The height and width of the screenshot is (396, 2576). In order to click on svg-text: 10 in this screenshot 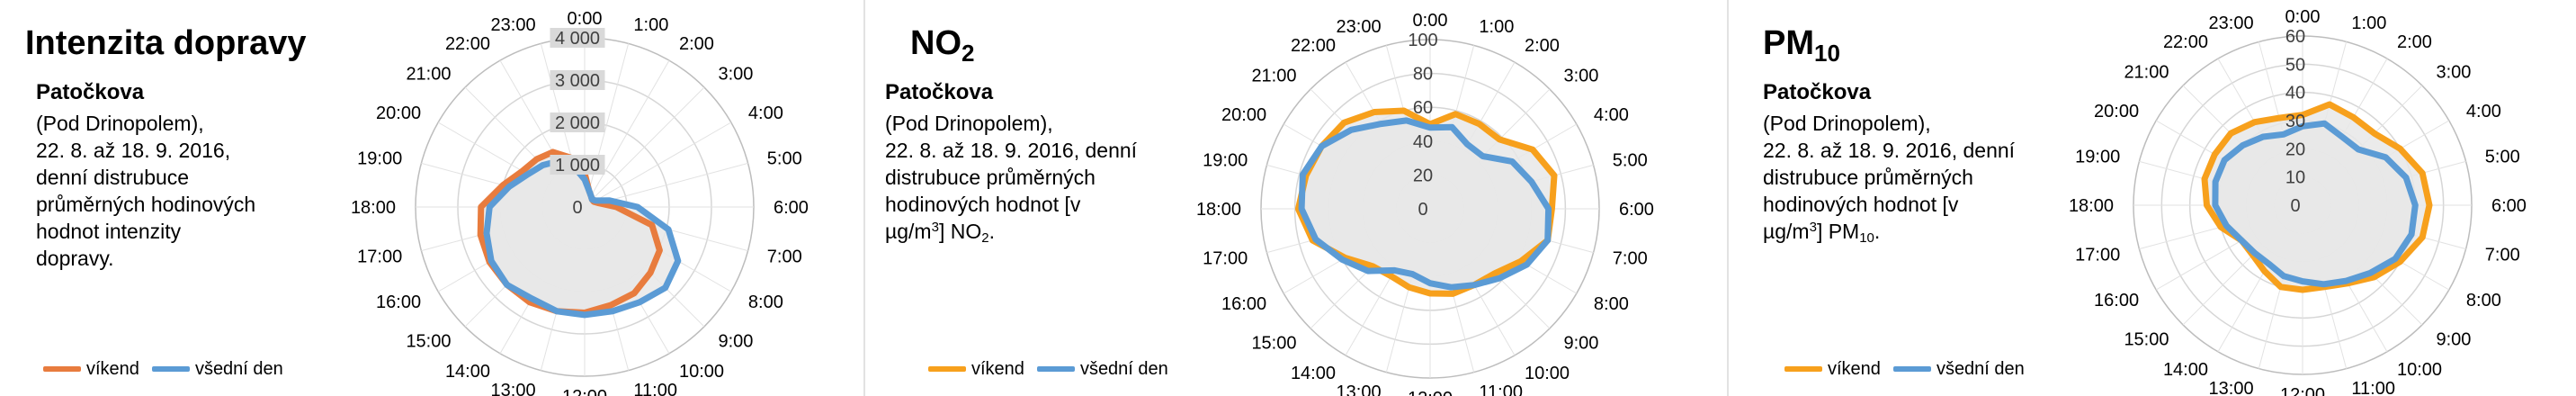, I will do `click(2295, 178)`.